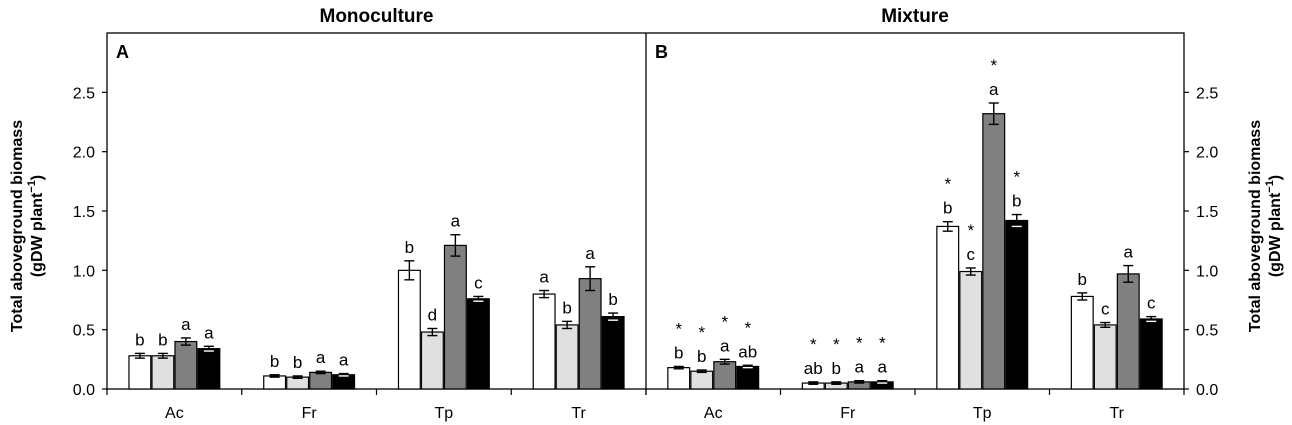 This screenshot has height=425, width=1292. I want to click on panel-title: Monoculture, so click(377, 16).